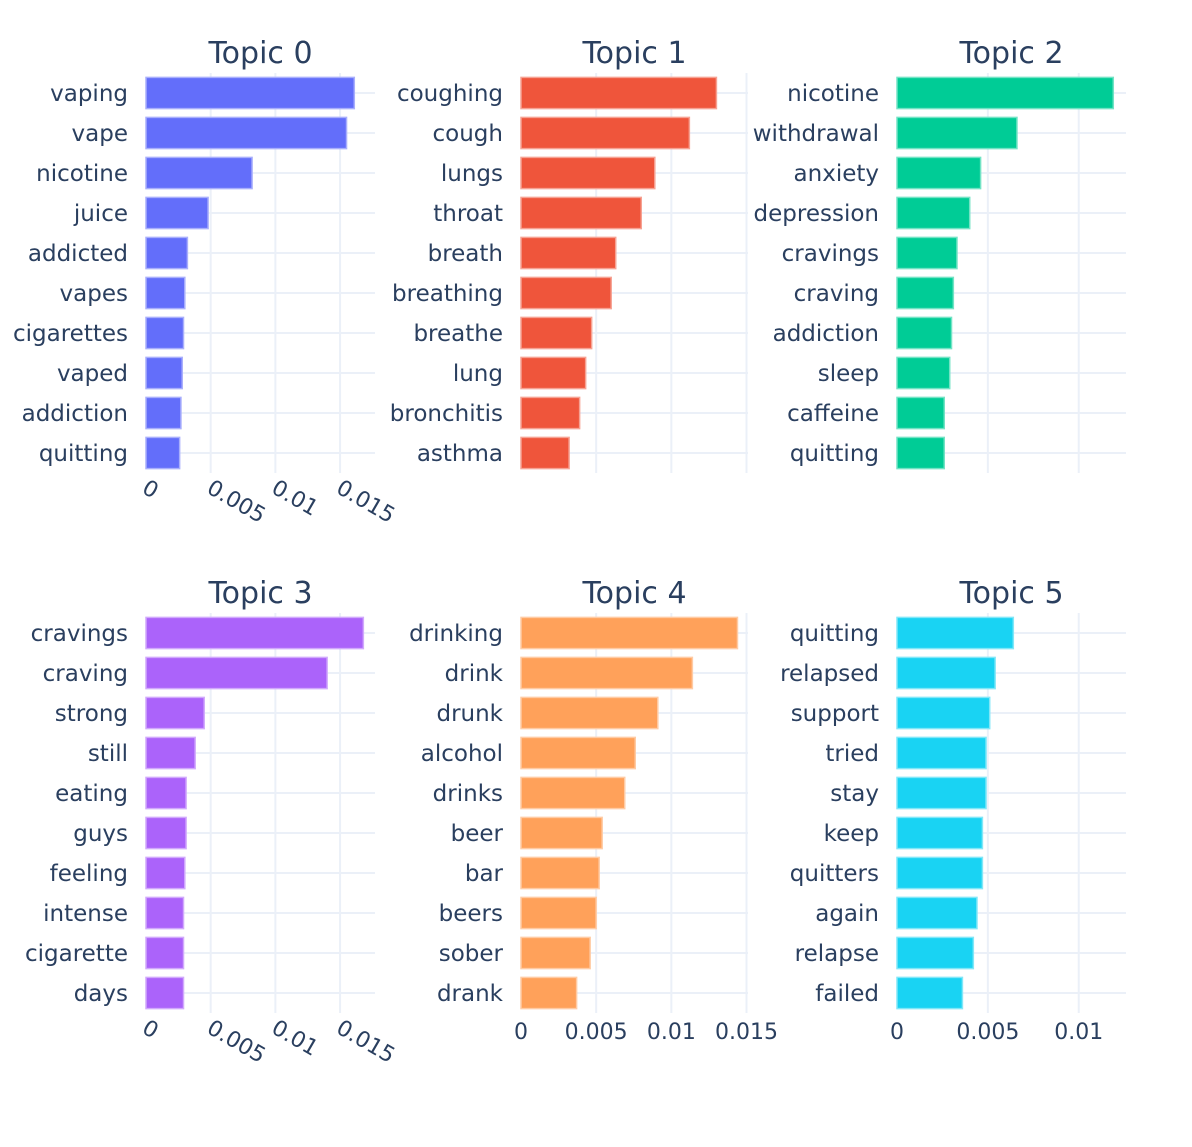 The width and height of the screenshot is (1192, 1147). I want to click on category-label: craving, so click(85, 674).